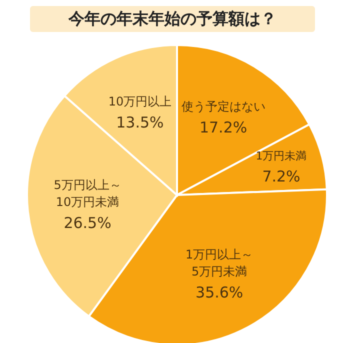  What do you see at coordinates (281, 155) in the screenshot?
I see `slice-label: 1万円未満` at bounding box center [281, 155].